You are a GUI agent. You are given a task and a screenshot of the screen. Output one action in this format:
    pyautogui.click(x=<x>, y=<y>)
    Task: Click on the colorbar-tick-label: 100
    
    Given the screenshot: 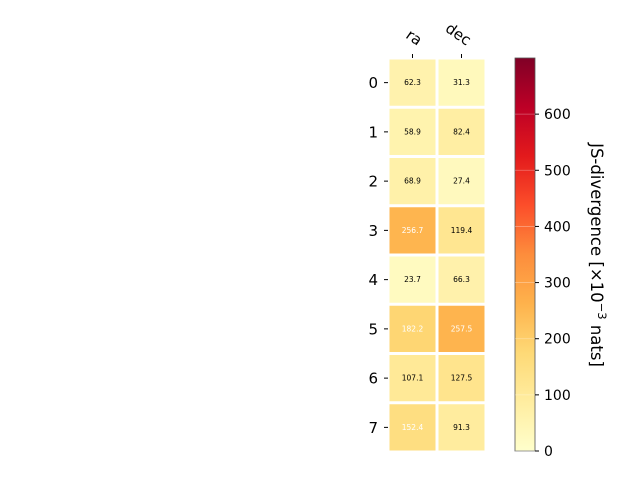 What is the action you would take?
    pyautogui.click(x=557, y=396)
    